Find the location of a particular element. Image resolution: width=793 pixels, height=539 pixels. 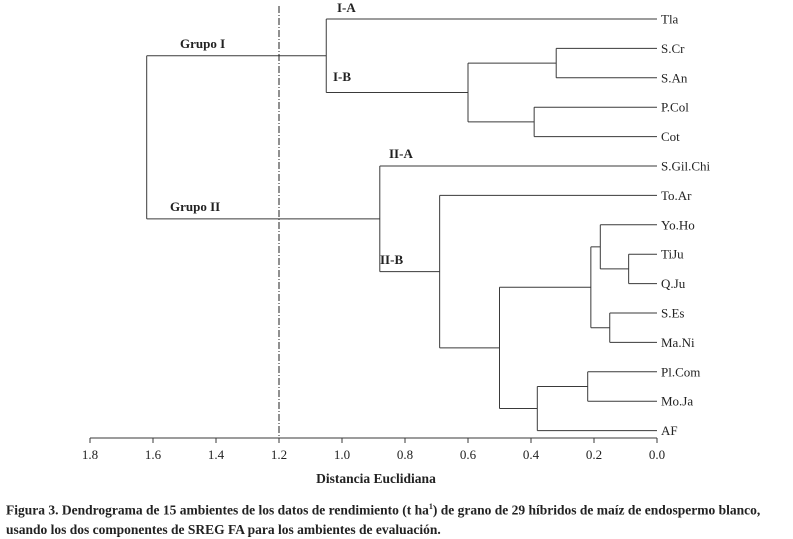

x-axis-title: Distancia Euclidiana is located at coordinates (376, 478).